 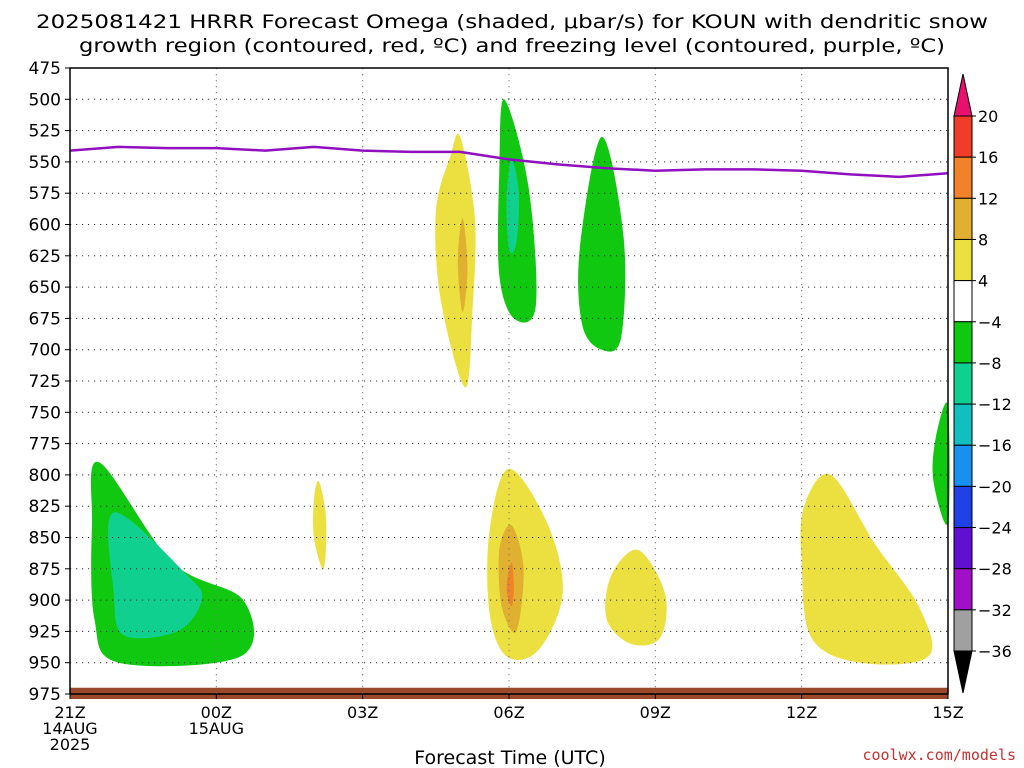 I want to click on colorbar-label-5: −4, so click(x=990, y=322).